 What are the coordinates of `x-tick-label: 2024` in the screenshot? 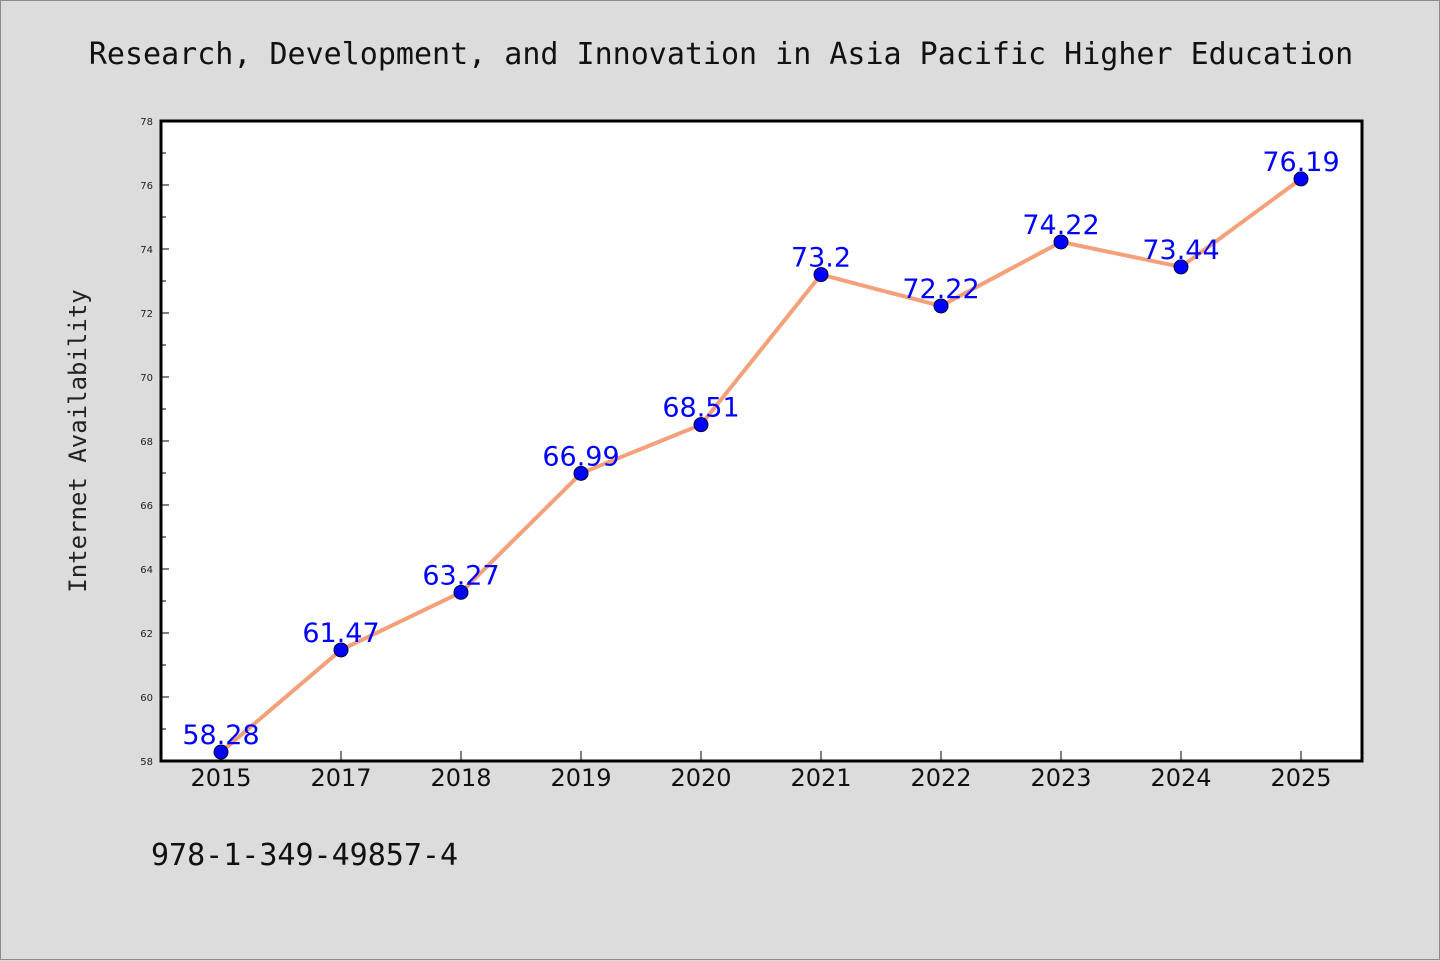 It's located at (1180, 778).